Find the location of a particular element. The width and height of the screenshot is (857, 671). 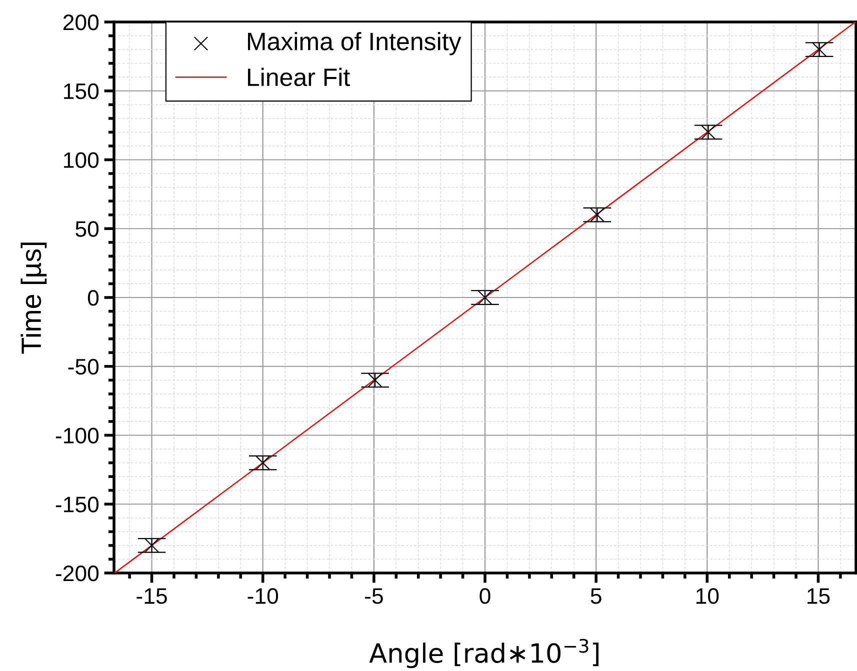

y-tick-label: -100 is located at coordinates (77, 436).